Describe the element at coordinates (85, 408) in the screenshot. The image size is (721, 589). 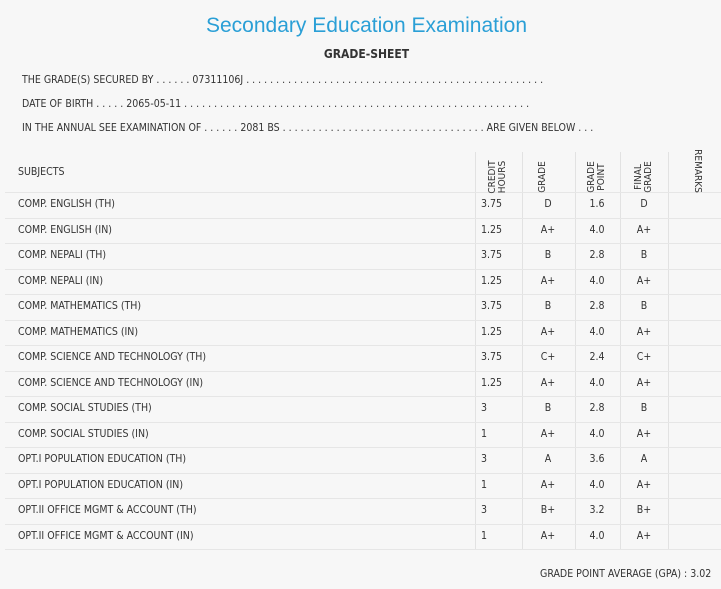
I see `subject-cell: COMP. SOCIAL STUDIES (TH)` at that location.